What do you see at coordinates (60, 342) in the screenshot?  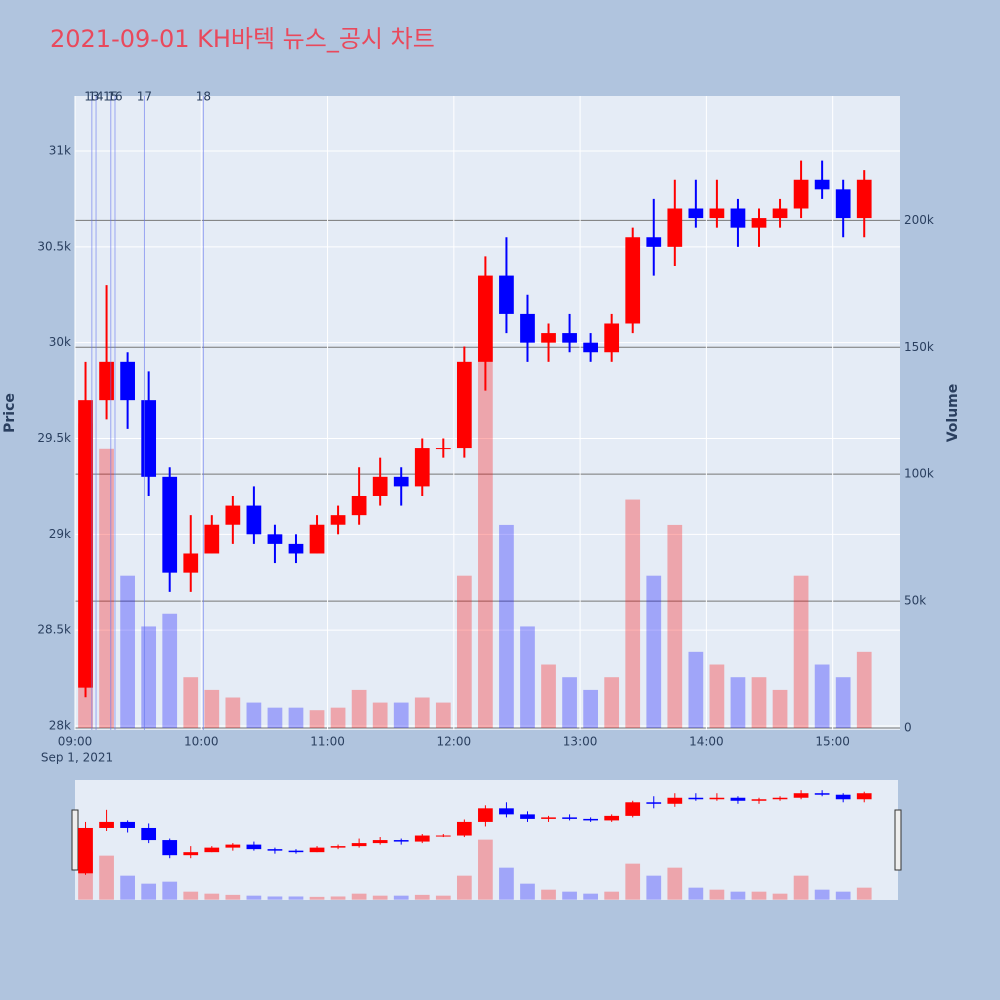 I see `y-tick-label: 30k` at bounding box center [60, 342].